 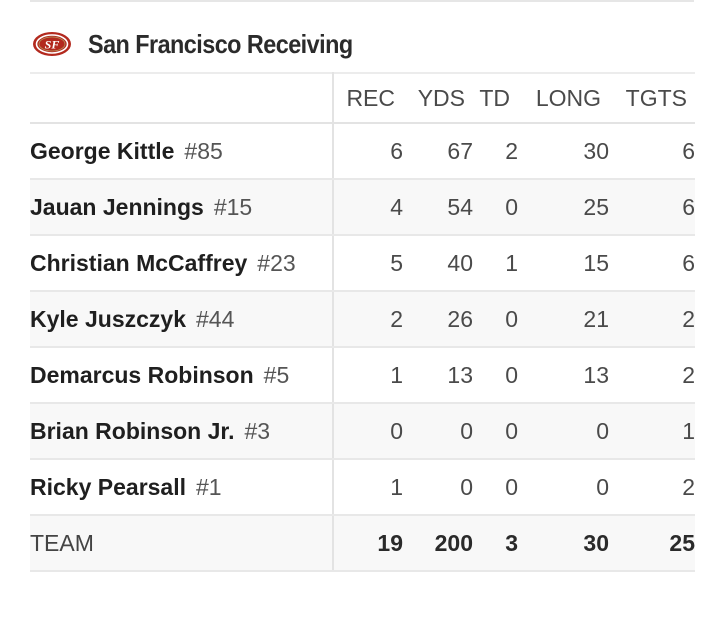 What do you see at coordinates (368, 319) in the screenshot?
I see `stat-rec: 2` at bounding box center [368, 319].